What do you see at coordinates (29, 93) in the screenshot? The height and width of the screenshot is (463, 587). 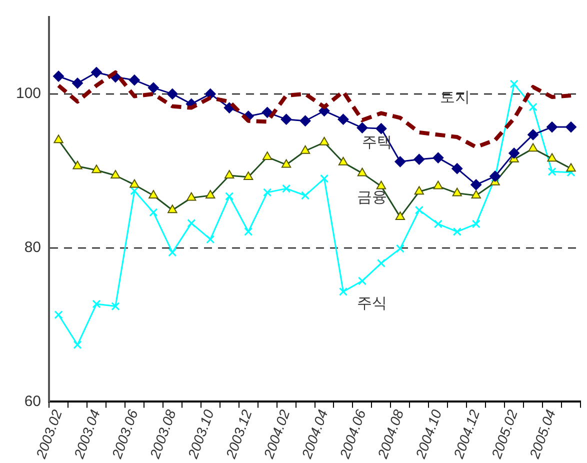 I see `y-tick-label: 100` at bounding box center [29, 93].